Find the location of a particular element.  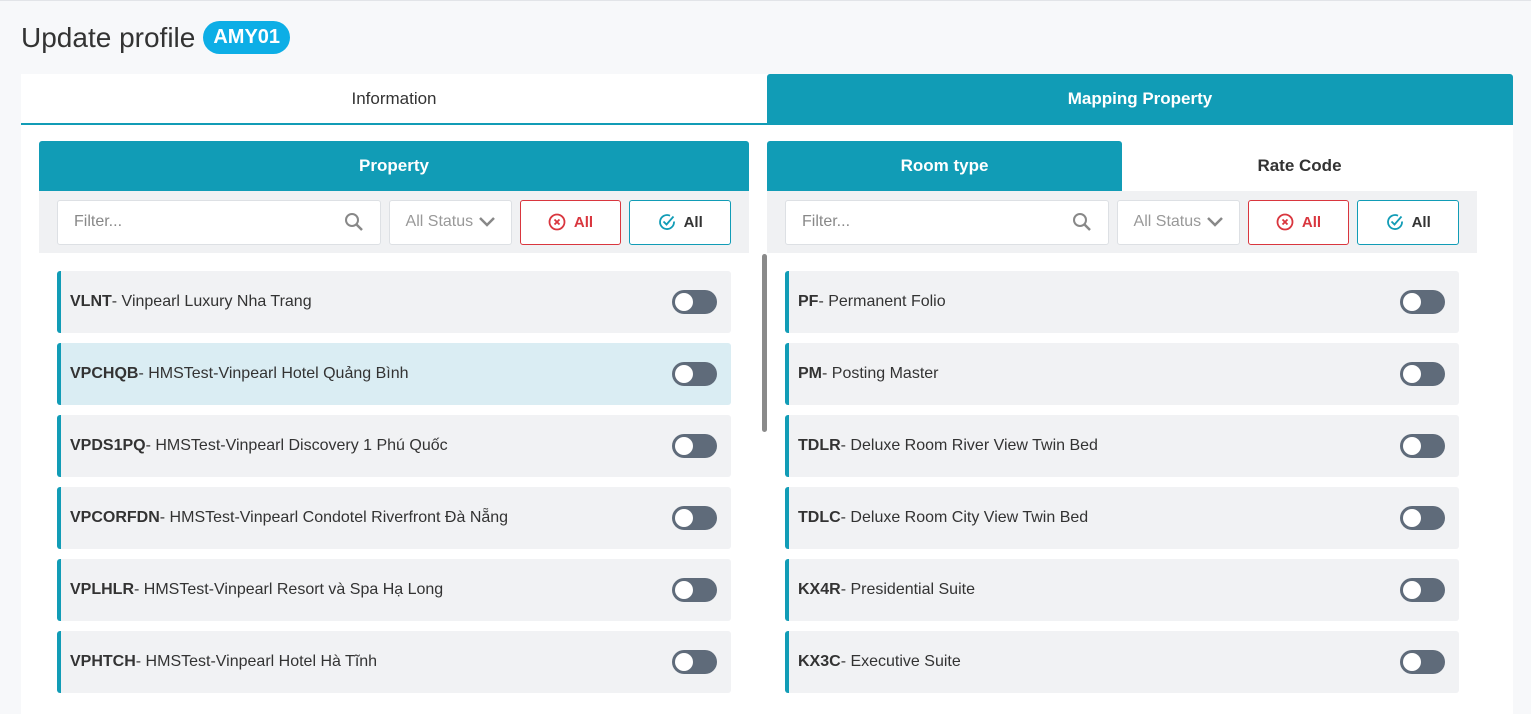

item-label: KX4R- Presidential Suite is located at coordinates (886, 590).